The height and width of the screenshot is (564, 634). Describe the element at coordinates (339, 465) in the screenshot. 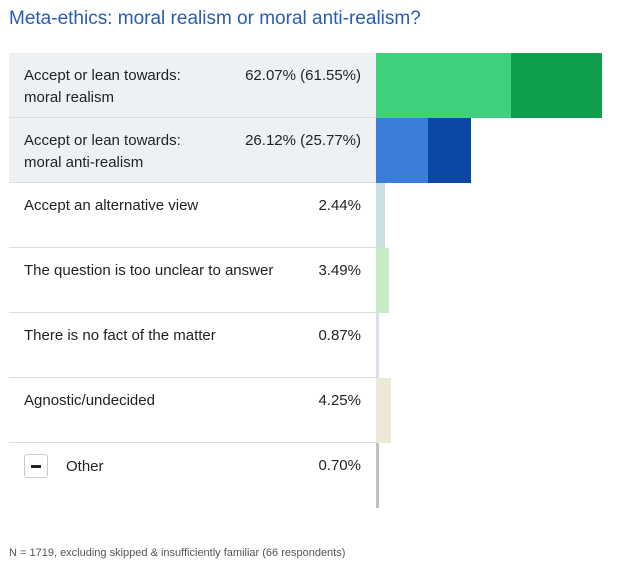

I see `row-value: 0.70%` at that location.